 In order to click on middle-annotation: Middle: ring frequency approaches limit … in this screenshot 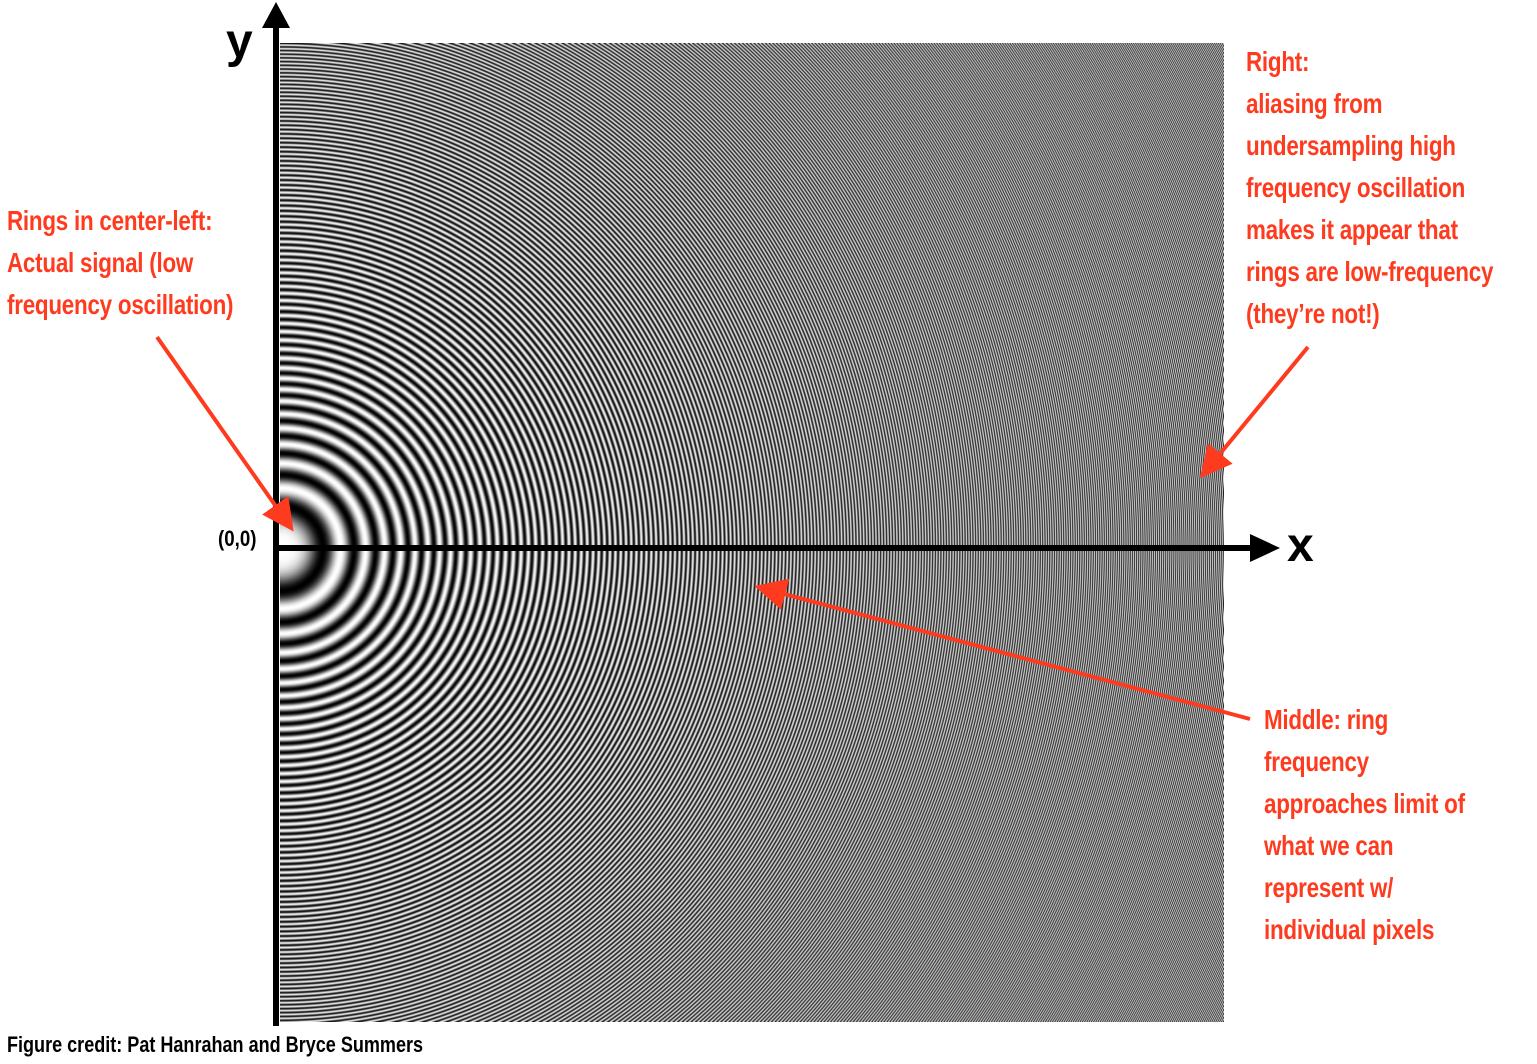, I will do `click(1364, 825)`.